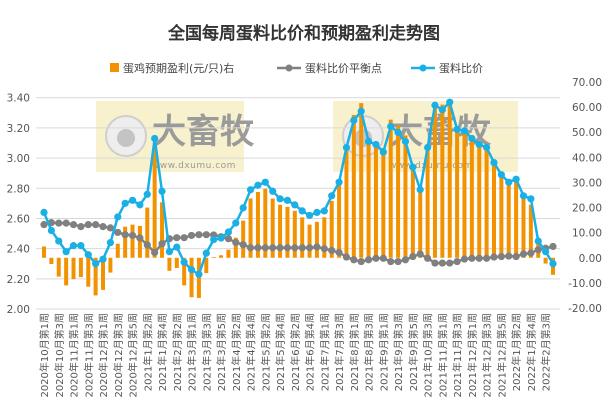  I want to click on legend-label-ratio: 蛋料比价, so click(461, 68).